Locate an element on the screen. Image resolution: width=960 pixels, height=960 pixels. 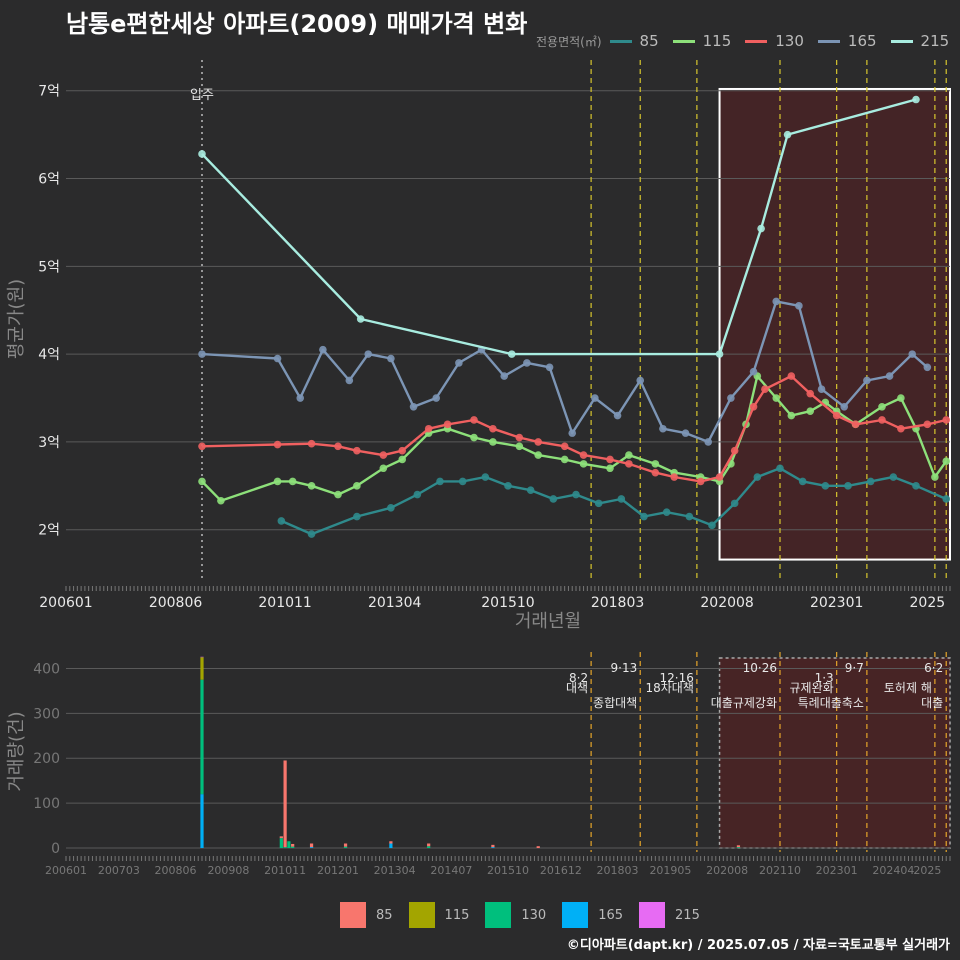
chart-title: 남통e편한세상 아파트(2009) 매매가격 변화 is located at coordinates (297, 24).